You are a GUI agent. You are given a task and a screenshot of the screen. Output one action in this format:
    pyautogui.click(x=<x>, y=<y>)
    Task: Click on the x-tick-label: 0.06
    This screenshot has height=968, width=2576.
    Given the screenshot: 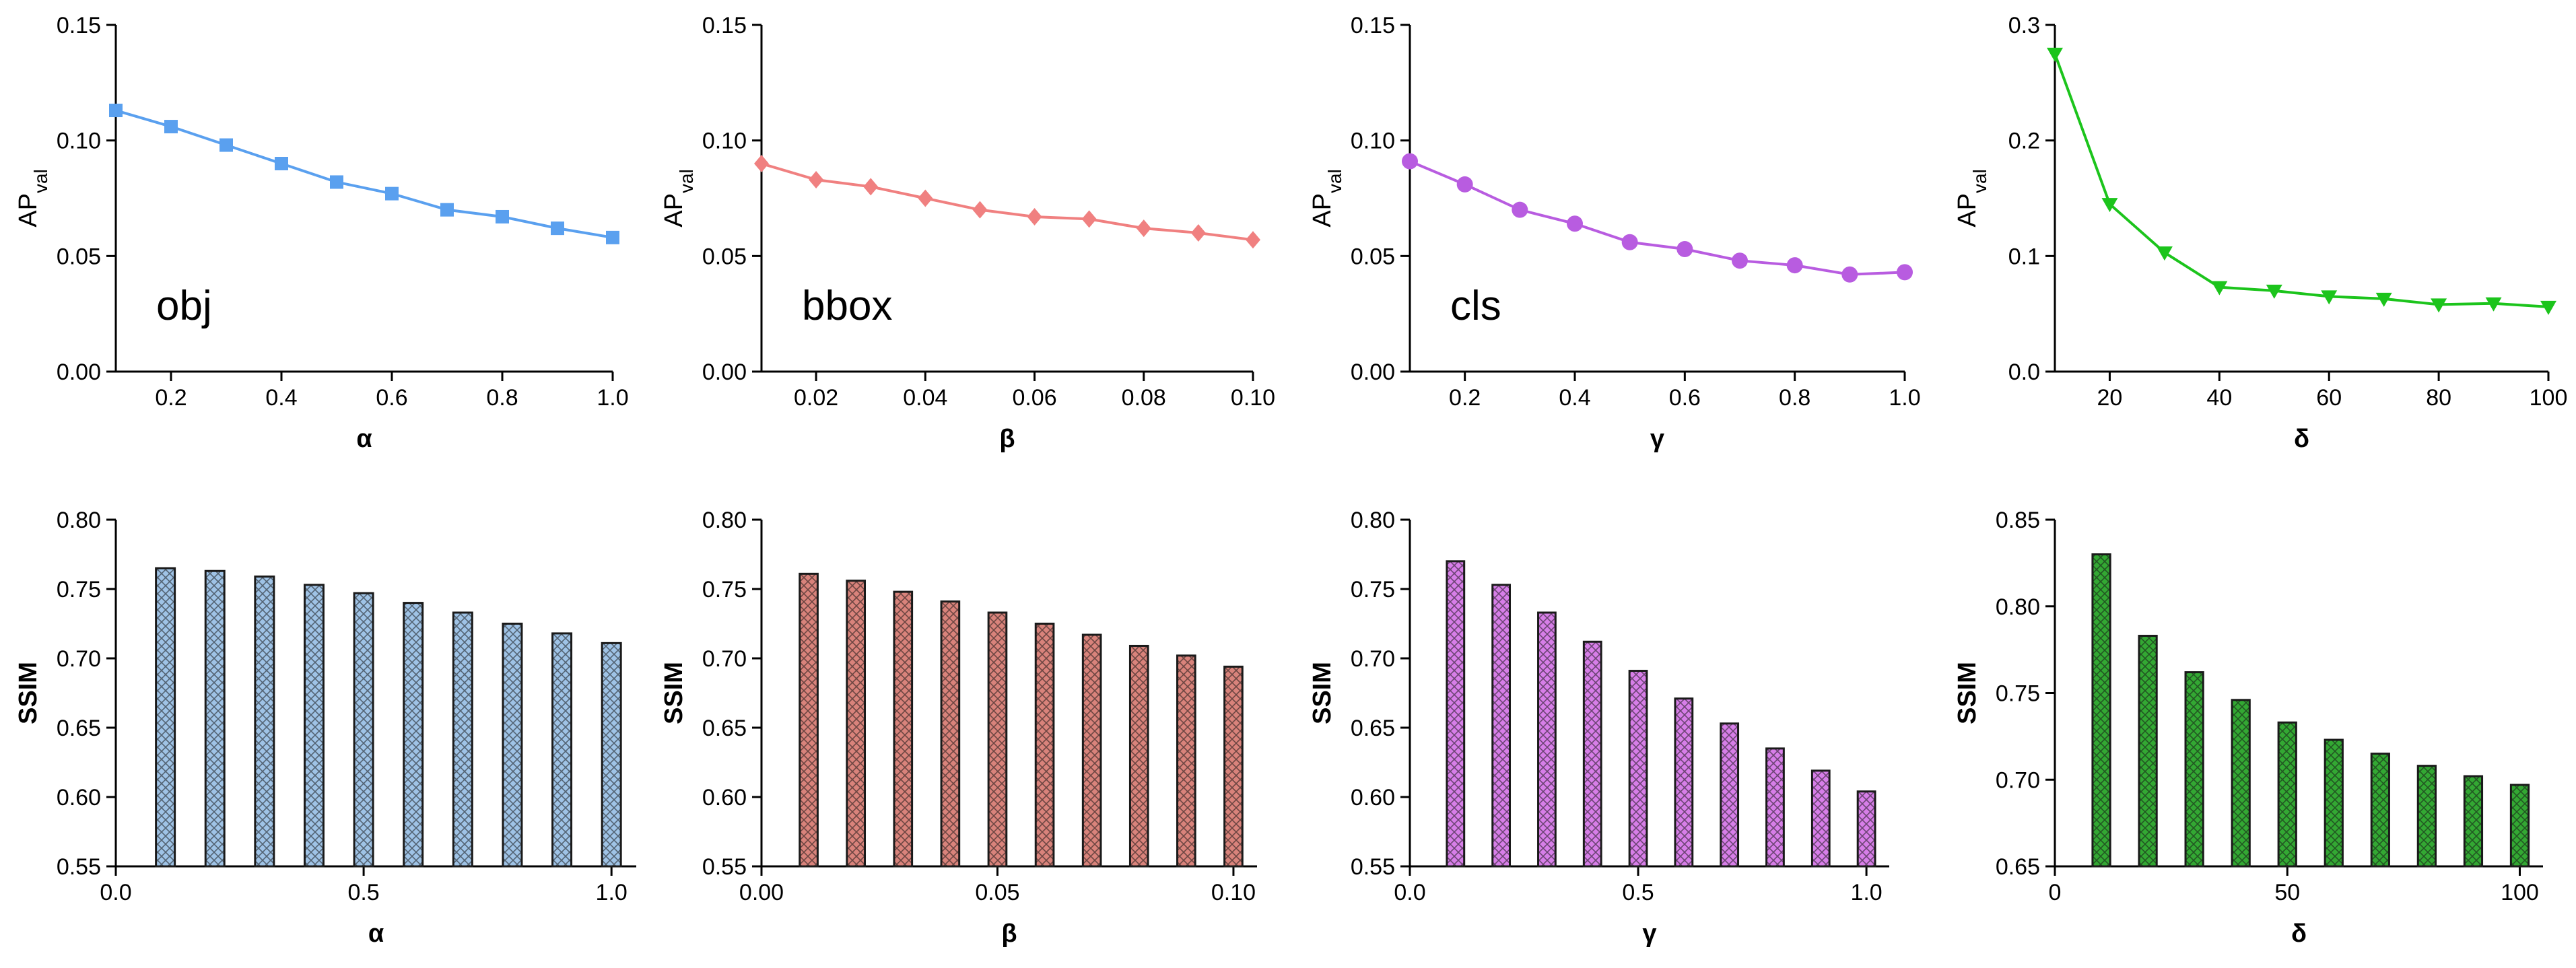 What is the action you would take?
    pyautogui.click(x=1034, y=398)
    